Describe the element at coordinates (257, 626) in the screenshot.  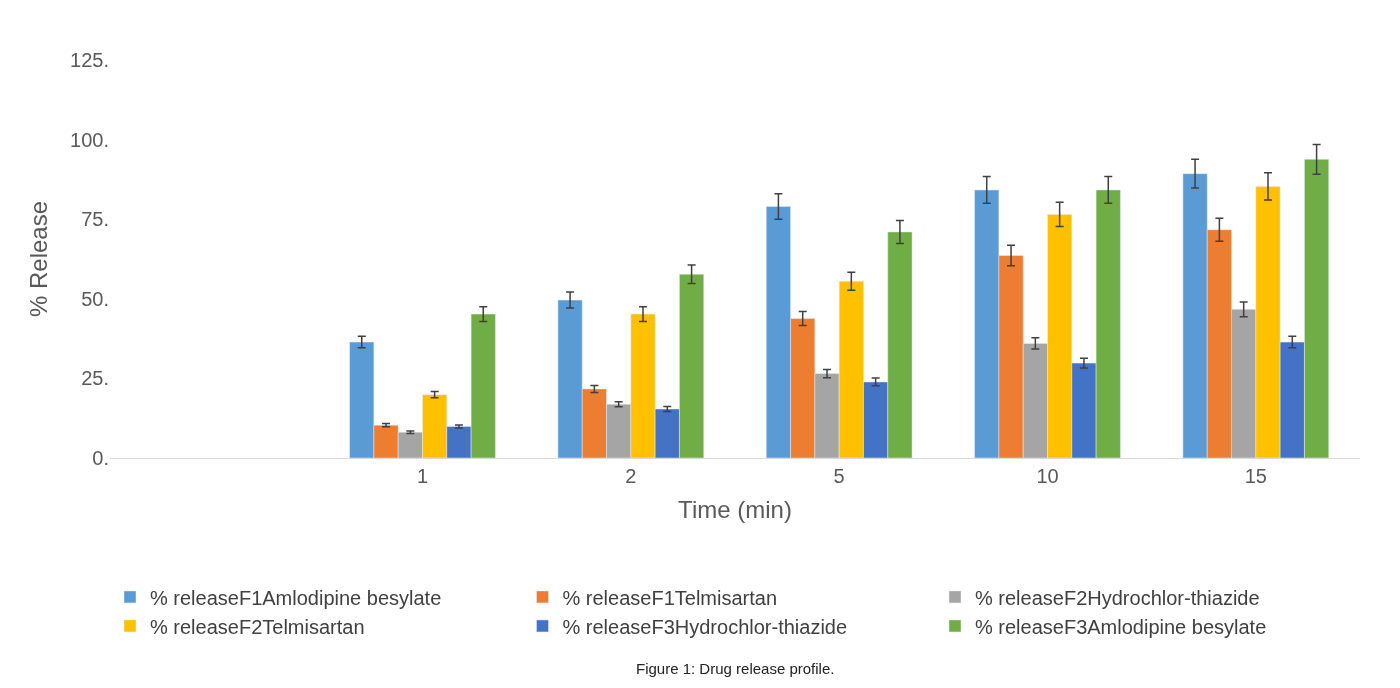
I see `legend-label: % releaseF2Telmisartan` at that location.